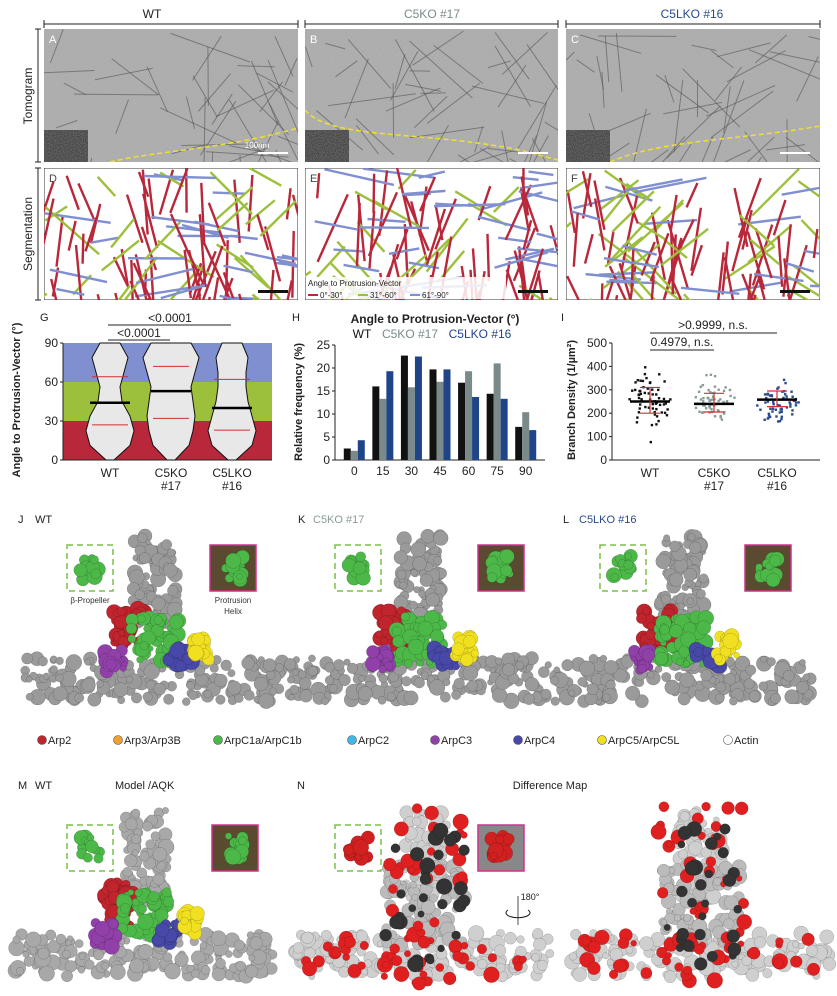 The width and height of the screenshot is (837, 996). I want to click on x-tick-label: 90, so click(526, 471).